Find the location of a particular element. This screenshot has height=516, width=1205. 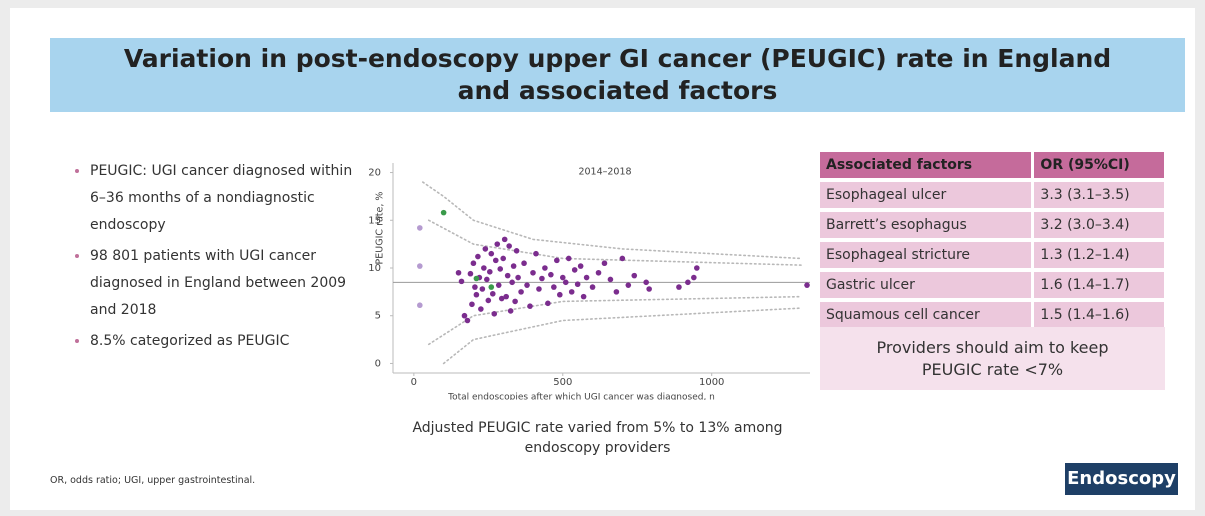

y-tick-label: 5 is located at coordinates (378, 316).